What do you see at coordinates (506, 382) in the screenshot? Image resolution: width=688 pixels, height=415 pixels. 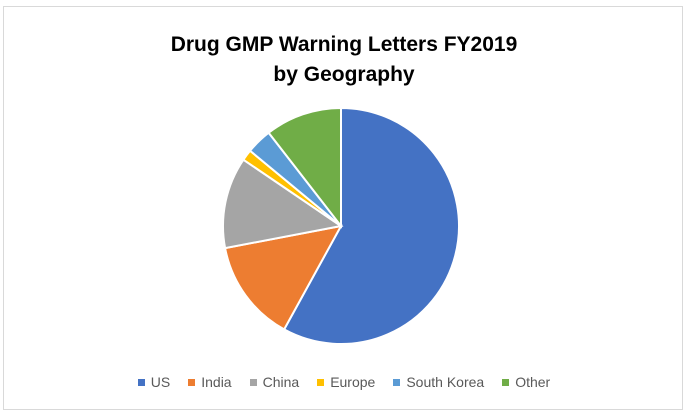 I see `legend-swatch-other` at bounding box center [506, 382].